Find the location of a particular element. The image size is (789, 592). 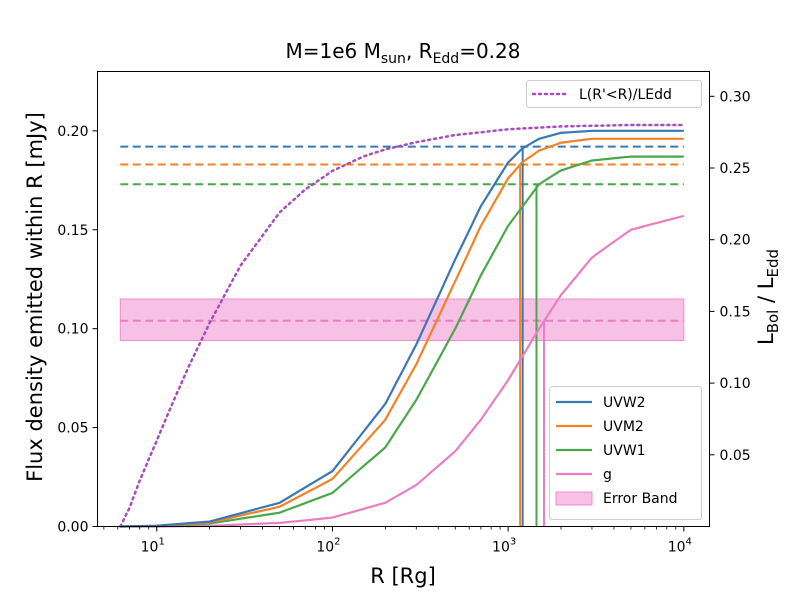

legend-label-g: g is located at coordinates (607, 475).